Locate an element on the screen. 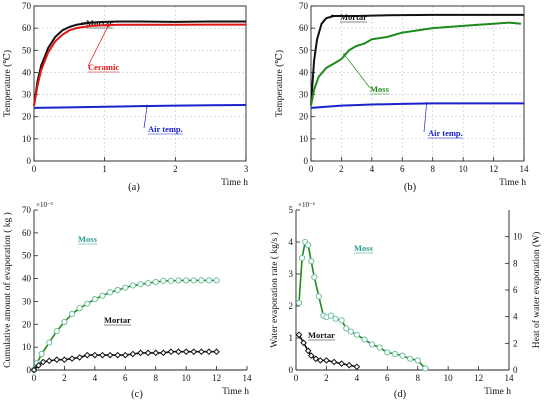 Image resolution: width=550 pixels, height=404 pixels. y-tick-label: 10 is located at coordinates (27, 139).